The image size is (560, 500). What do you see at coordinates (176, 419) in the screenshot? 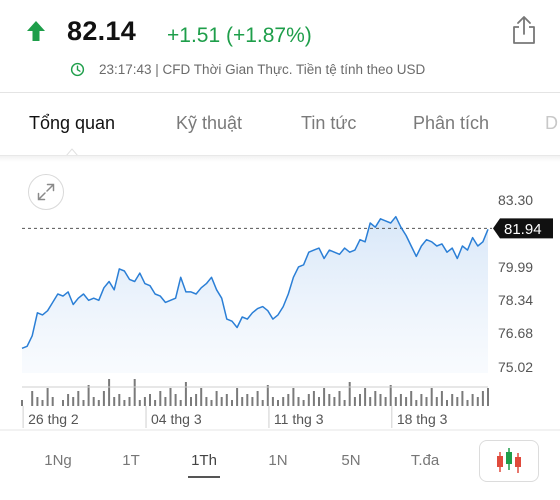
I see `x-tick-label: 04 thg 3` at bounding box center [176, 419].